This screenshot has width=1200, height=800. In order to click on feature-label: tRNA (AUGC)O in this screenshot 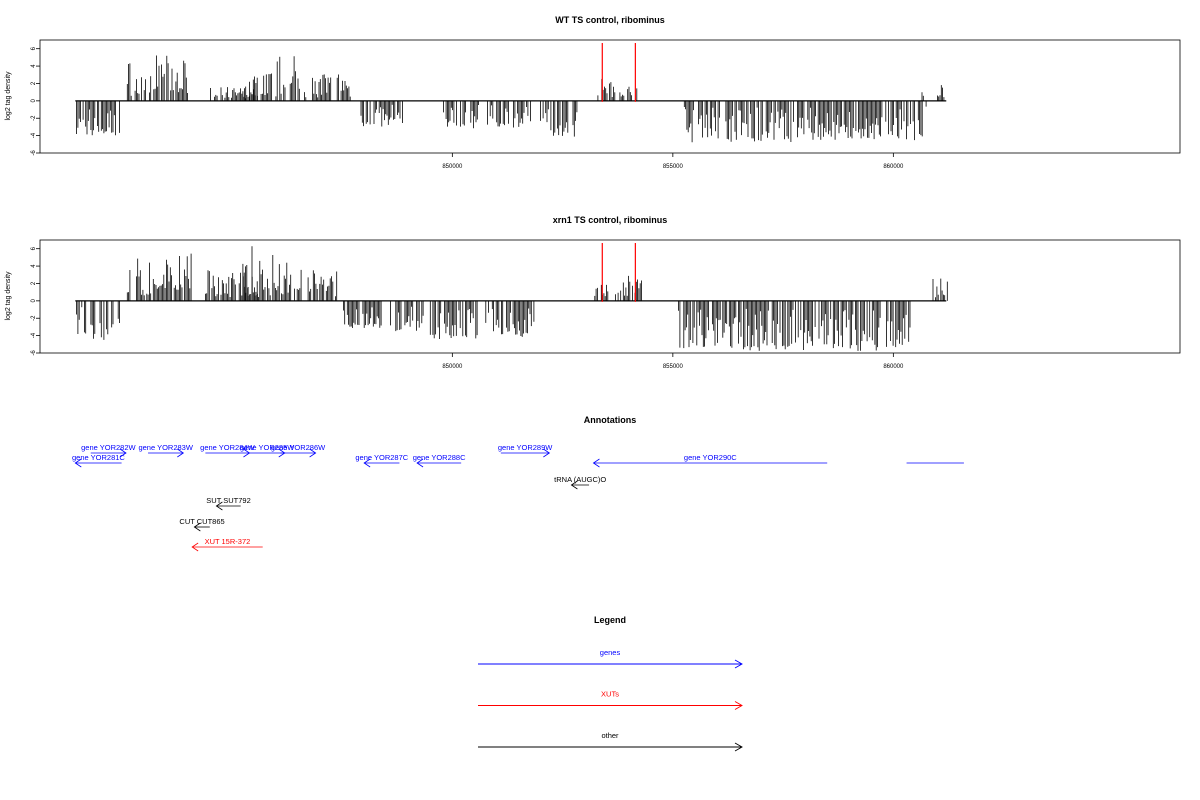, I will do `click(580, 479)`.